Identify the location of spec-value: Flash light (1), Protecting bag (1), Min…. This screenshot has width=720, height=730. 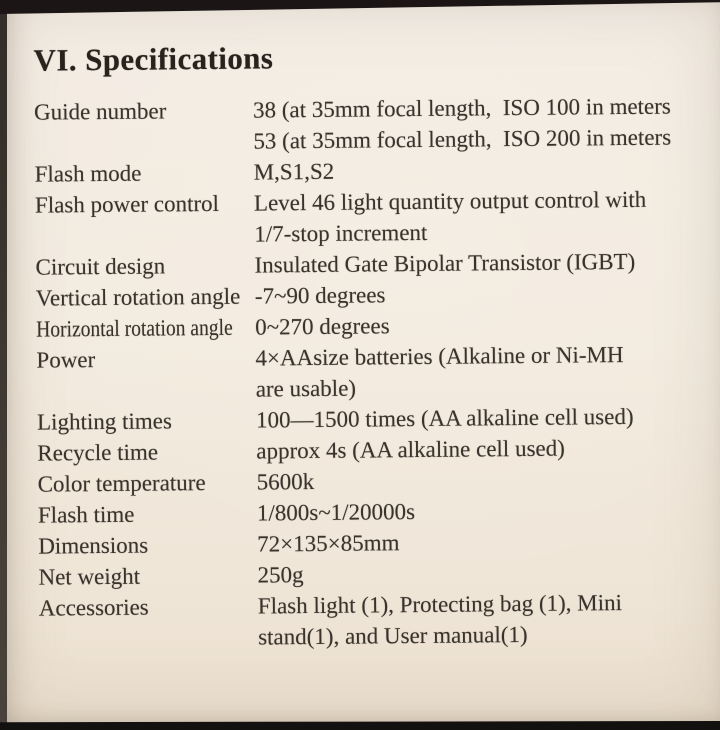
(440, 620).